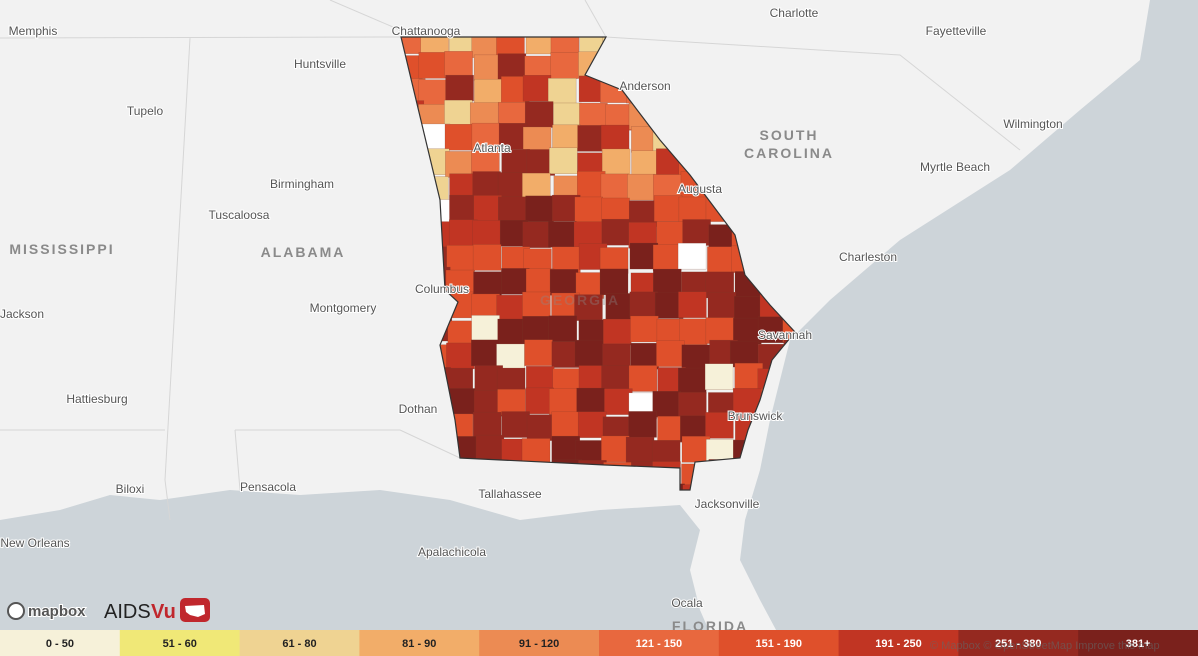  I want to click on place-label: Montgomery, so click(343, 308).